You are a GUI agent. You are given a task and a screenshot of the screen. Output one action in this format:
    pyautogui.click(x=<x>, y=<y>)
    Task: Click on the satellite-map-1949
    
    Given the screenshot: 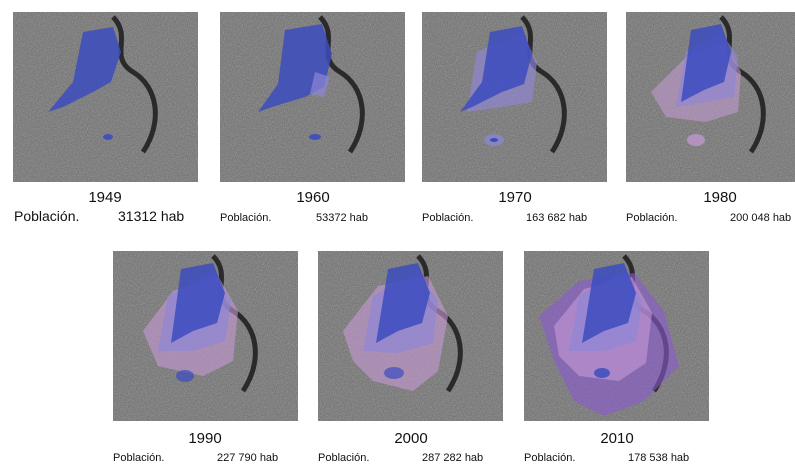 What is the action you would take?
    pyautogui.click(x=105, y=97)
    